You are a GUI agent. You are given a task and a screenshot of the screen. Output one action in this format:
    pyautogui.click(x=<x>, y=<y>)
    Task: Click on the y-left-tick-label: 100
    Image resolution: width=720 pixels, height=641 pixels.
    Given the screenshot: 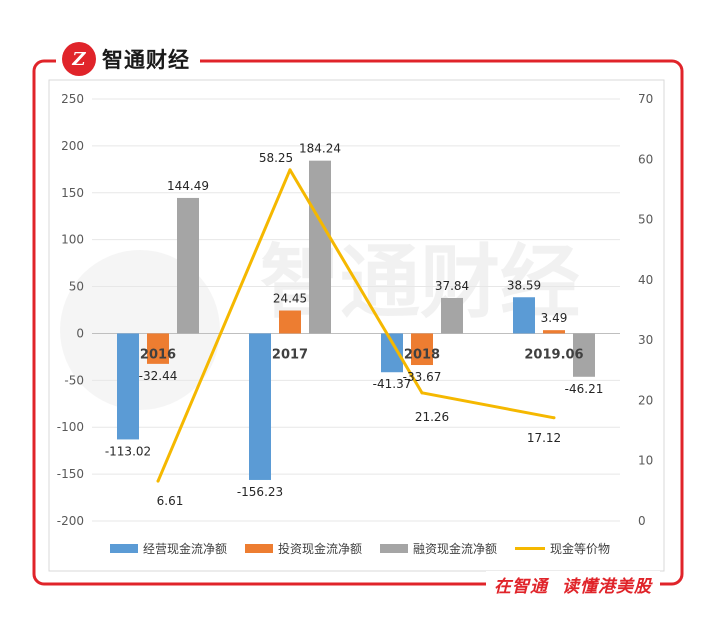 What is the action you would take?
    pyautogui.click(x=72, y=240)
    